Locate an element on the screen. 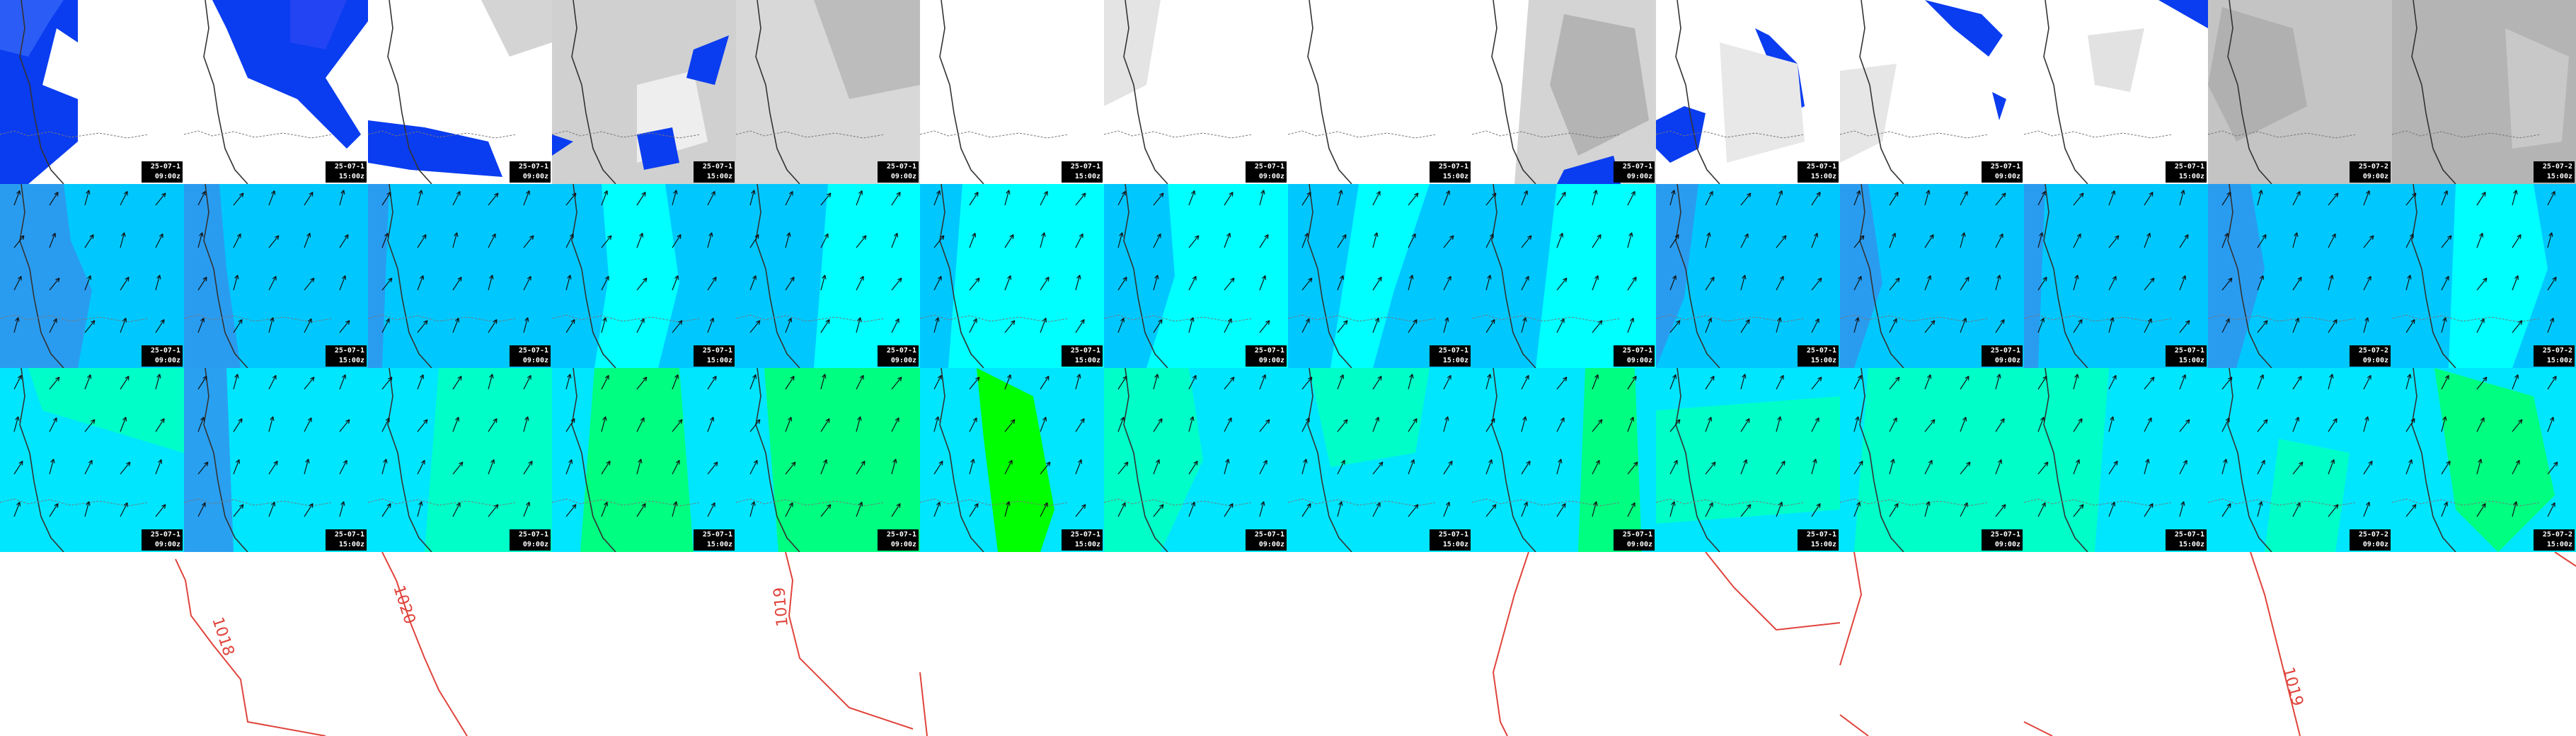  timestamp-time: 15:00z is located at coordinates (719, 177).